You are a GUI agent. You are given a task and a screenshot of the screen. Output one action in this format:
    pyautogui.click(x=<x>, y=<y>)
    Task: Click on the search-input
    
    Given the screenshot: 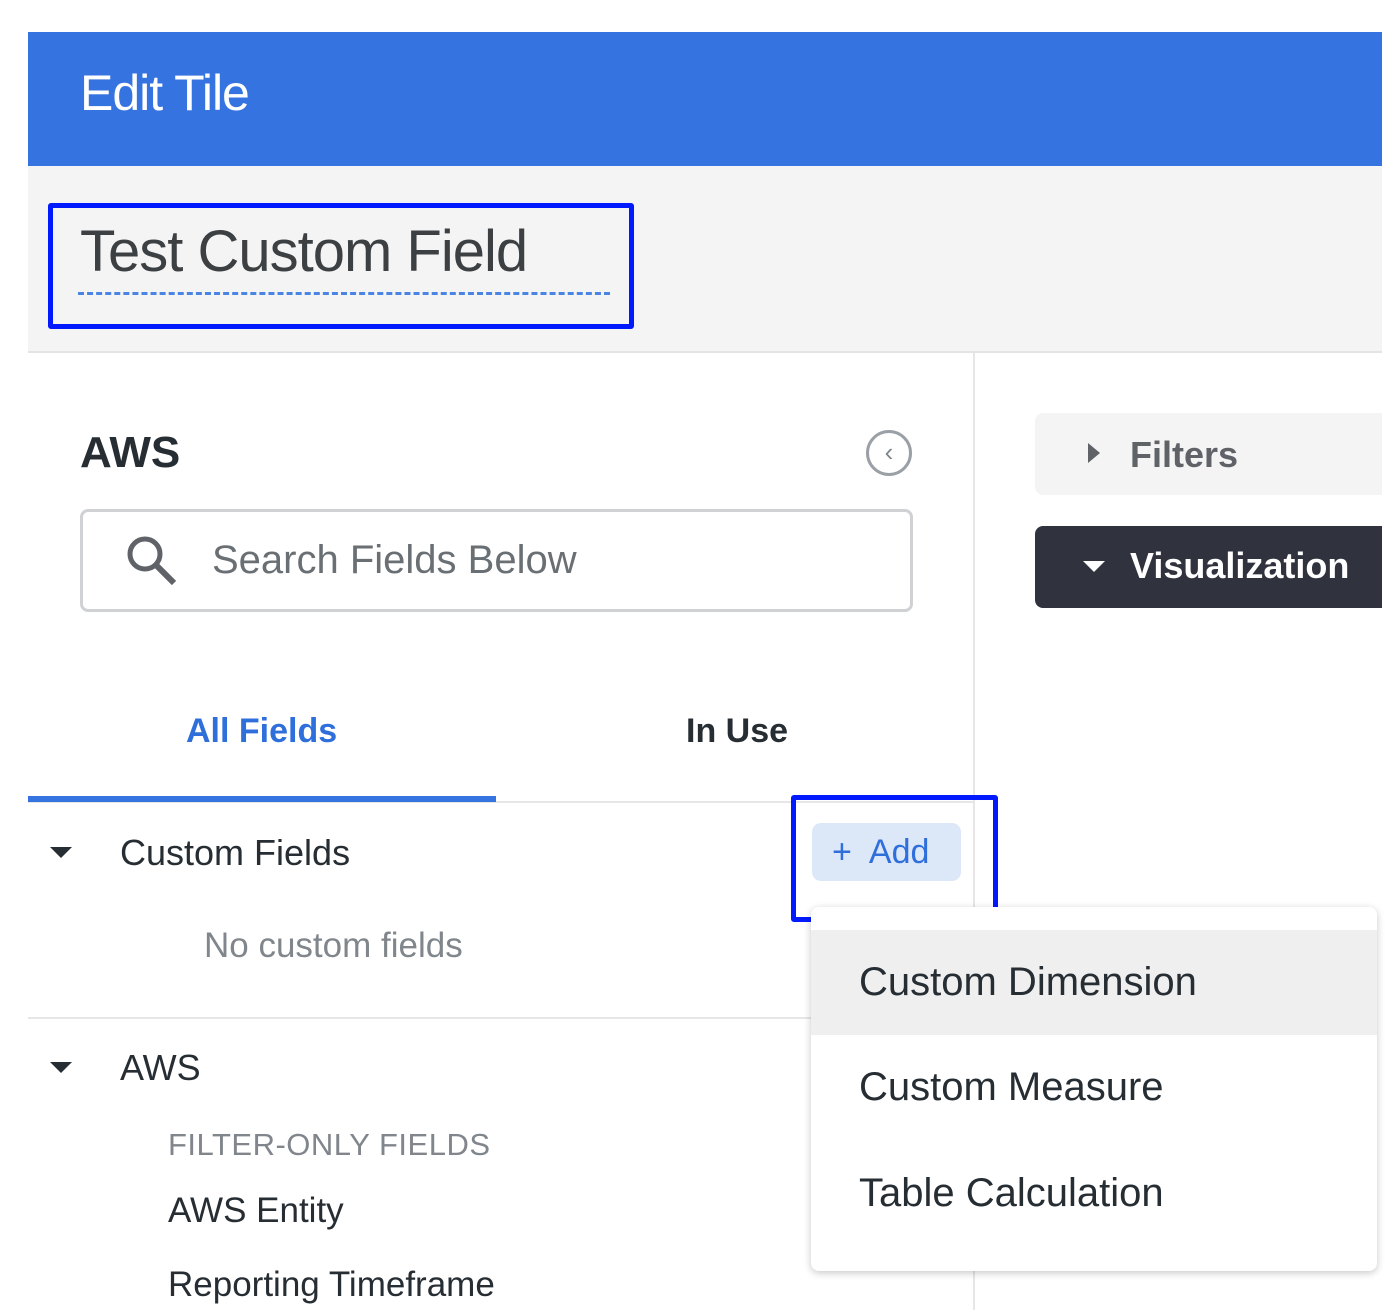 What is the action you would take?
    pyautogui.click(x=496, y=560)
    